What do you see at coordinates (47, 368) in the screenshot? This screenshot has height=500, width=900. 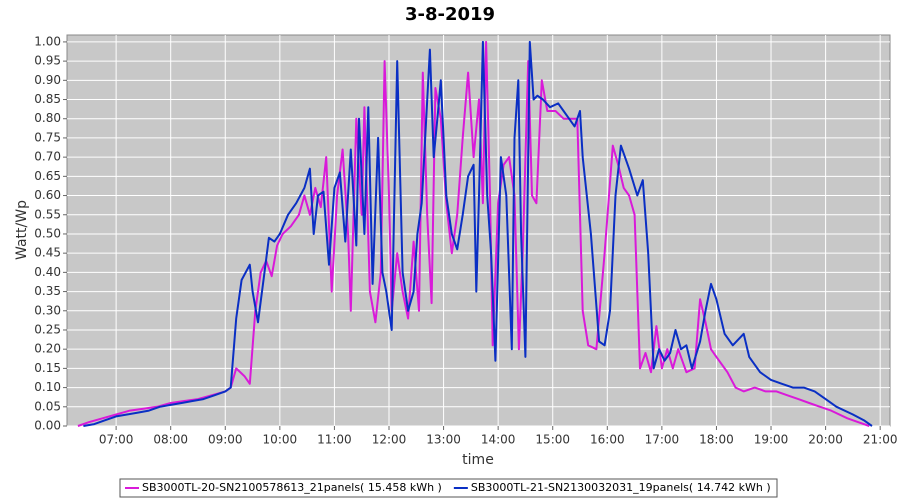 I see `y-tick-label: 0.15` at bounding box center [47, 368].